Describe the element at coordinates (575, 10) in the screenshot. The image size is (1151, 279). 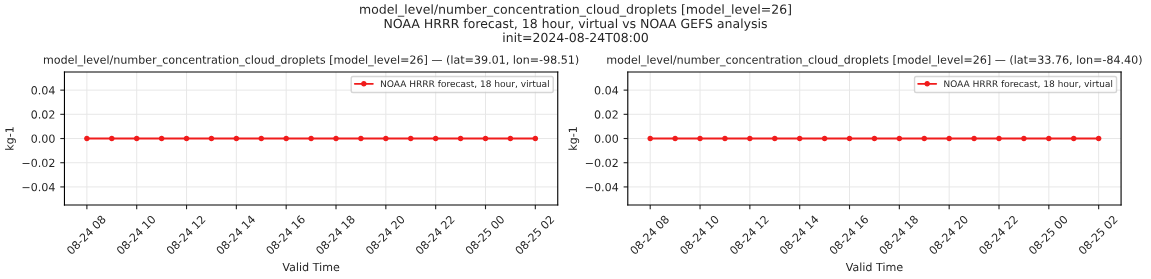
I see `text: model_level/number_concentration_cloud_droplets [model_level=26]` at that location.